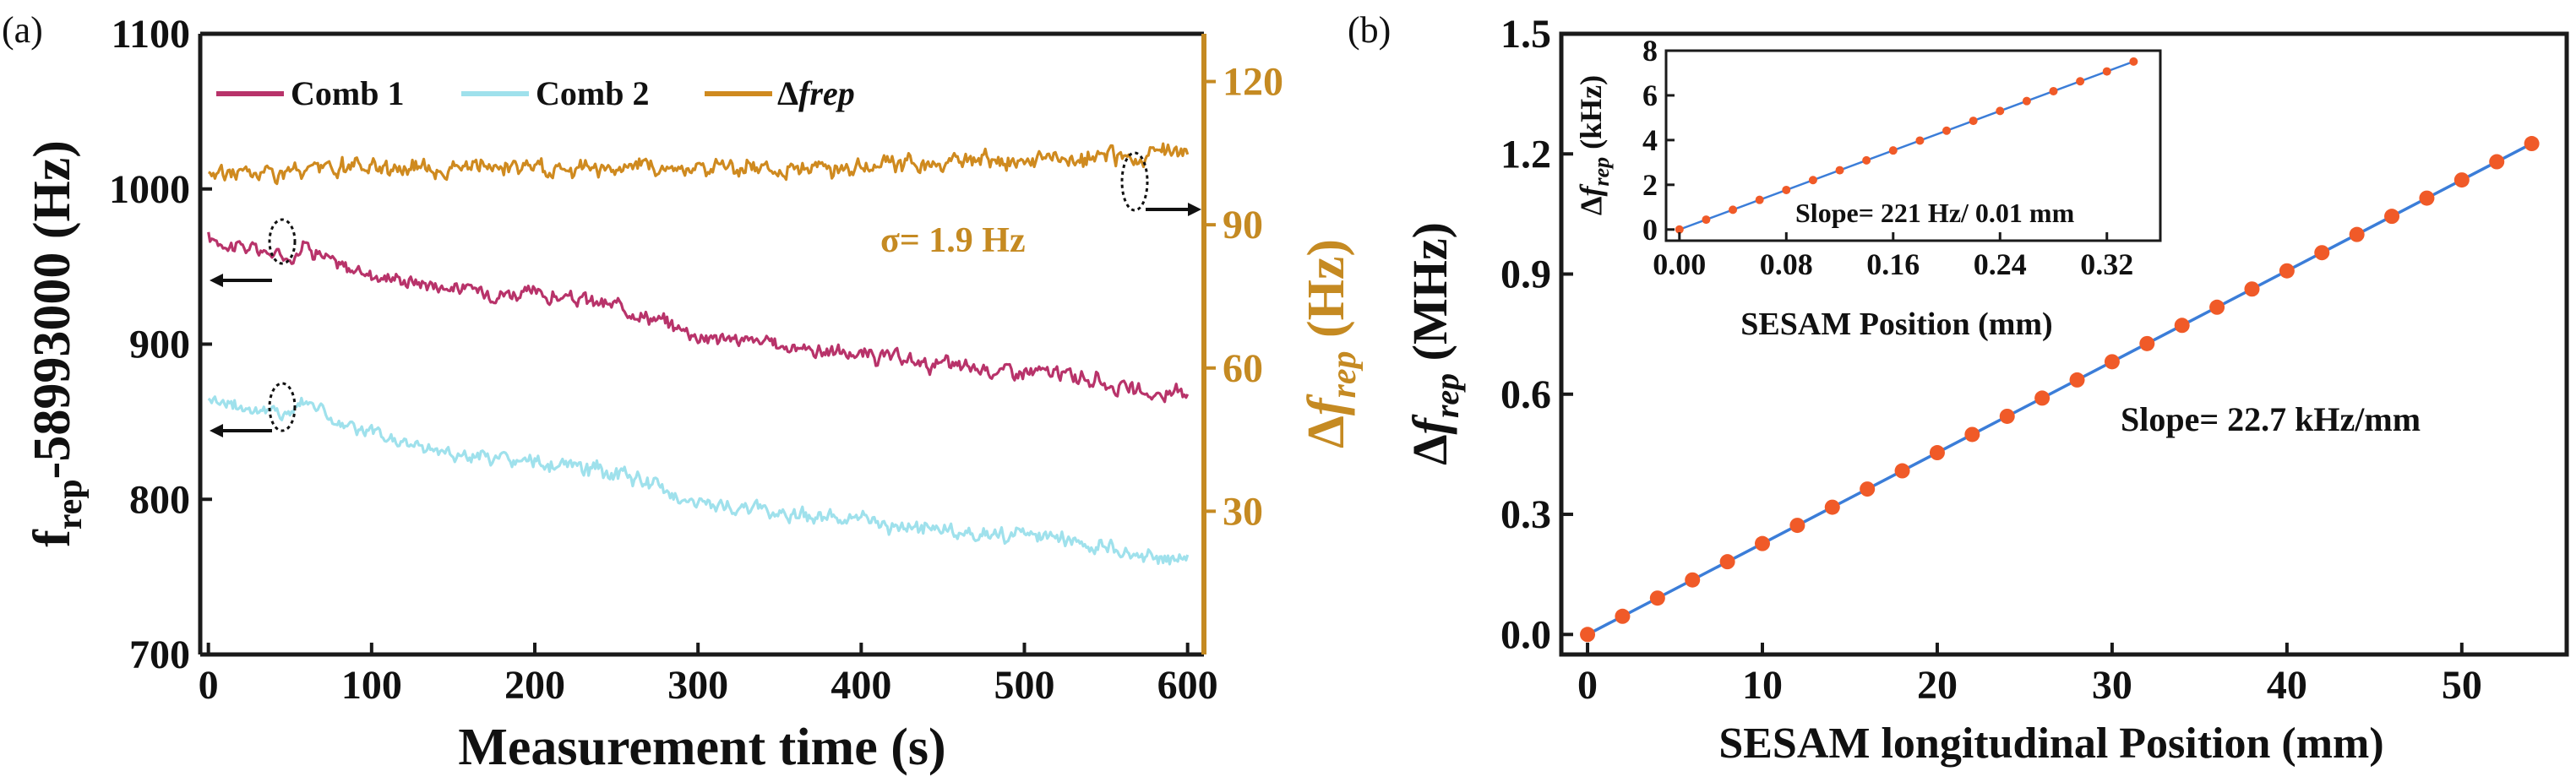 This screenshot has height=782, width=2576. I want to click on ylabel-right-sub: rep, so click(1344, 375).